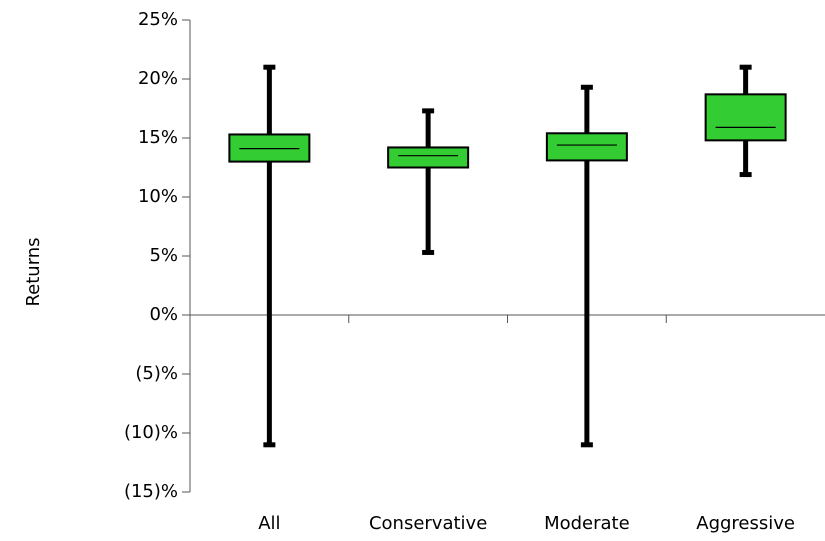 Image resolution: width=825 pixels, height=541 pixels. What do you see at coordinates (158, 19) in the screenshot?
I see `y-tick-label: 25%` at bounding box center [158, 19].